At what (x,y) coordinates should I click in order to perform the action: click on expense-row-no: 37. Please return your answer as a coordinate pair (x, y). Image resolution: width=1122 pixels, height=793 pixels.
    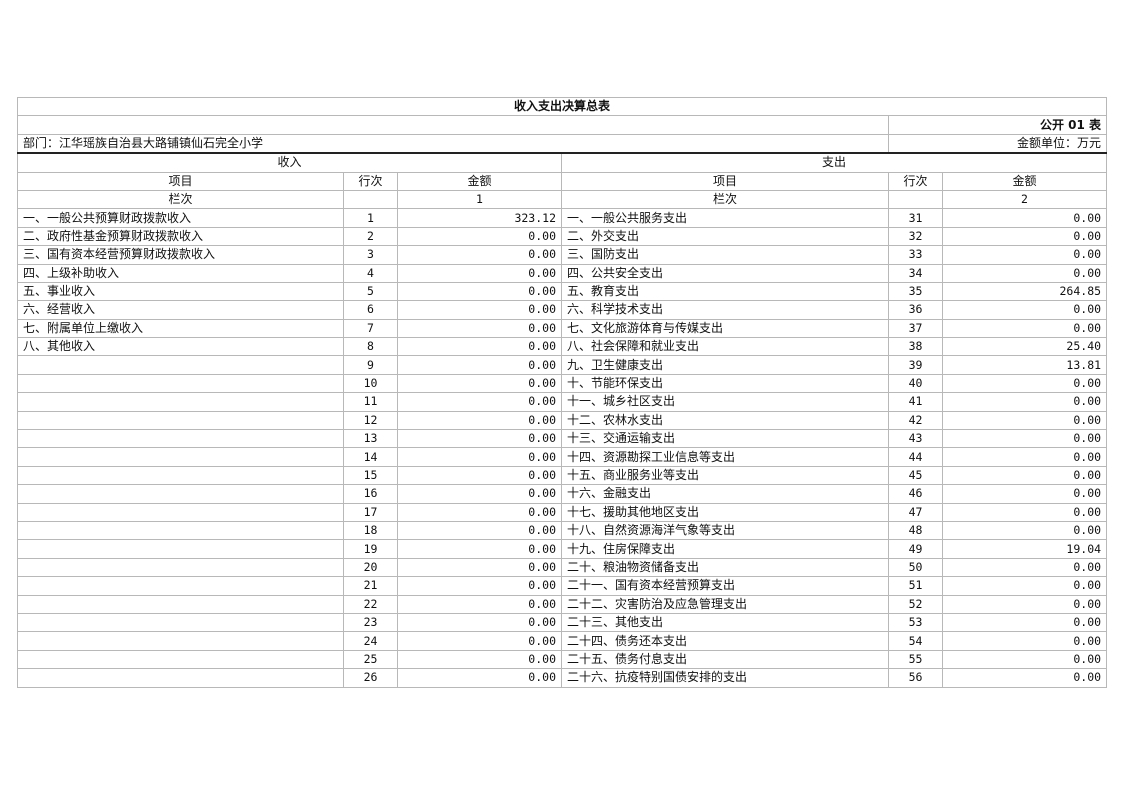
    Looking at the image, I should click on (915, 328).